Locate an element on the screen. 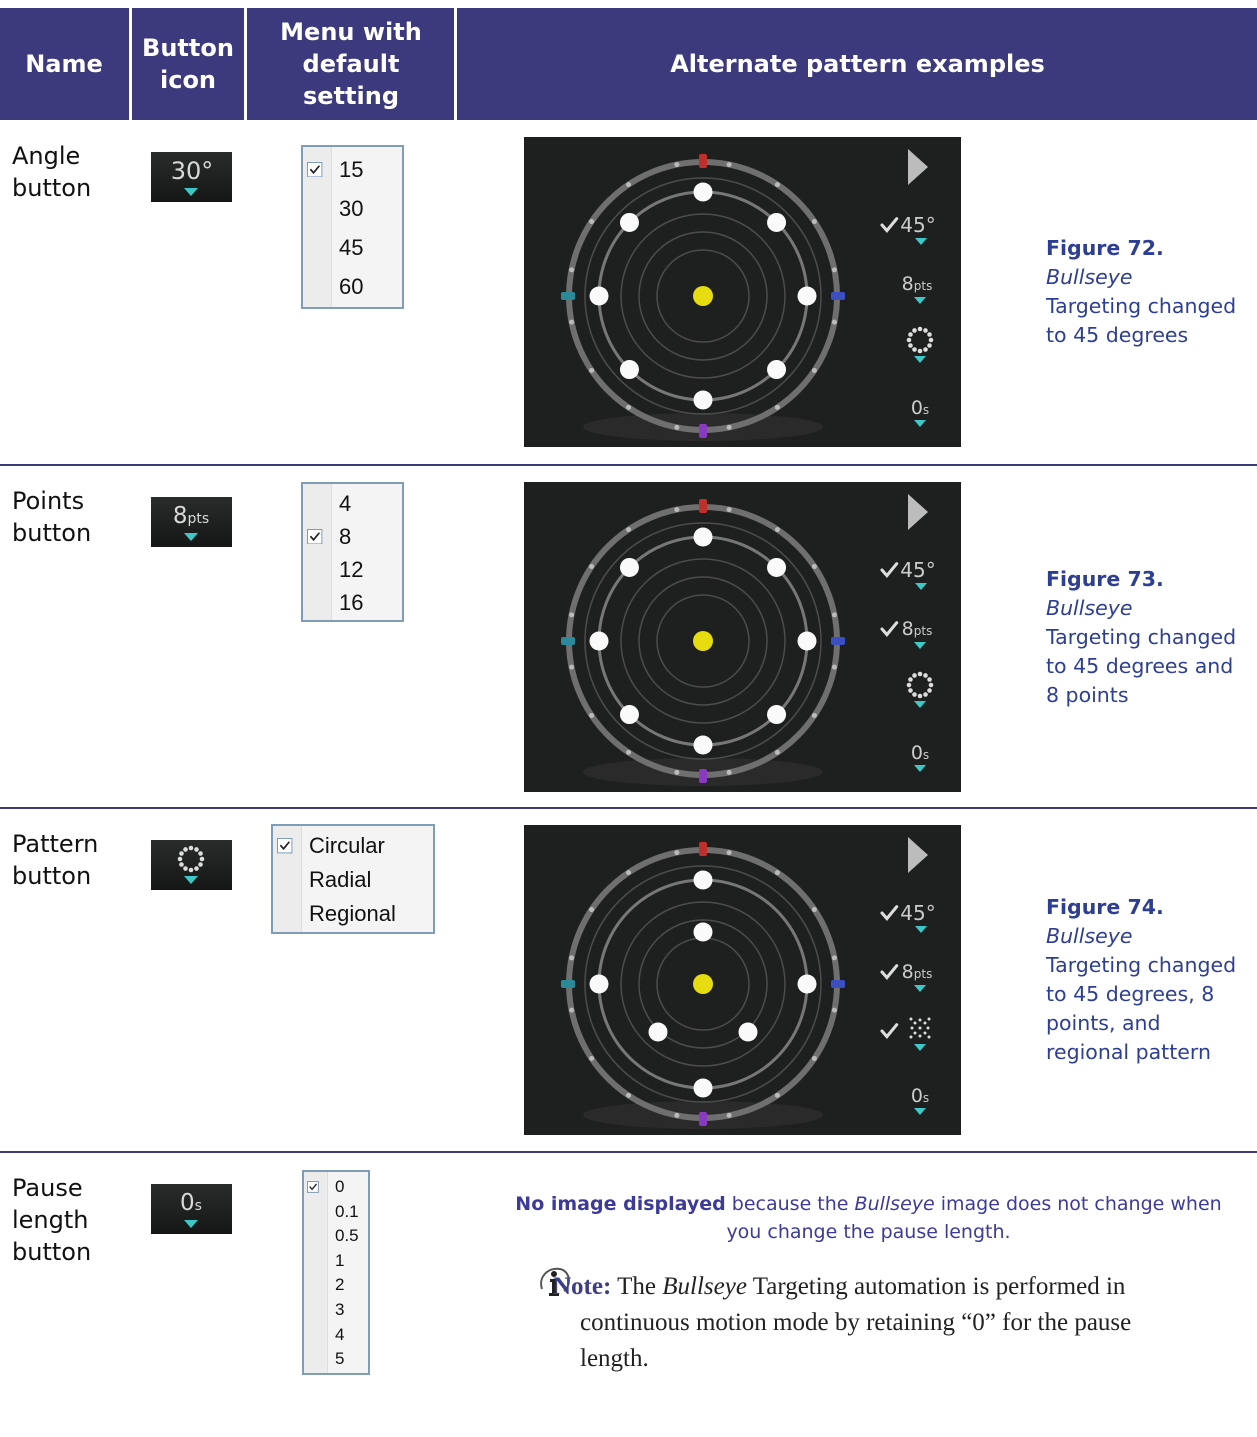  row-name: Angle button is located at coordinates (52, 172).